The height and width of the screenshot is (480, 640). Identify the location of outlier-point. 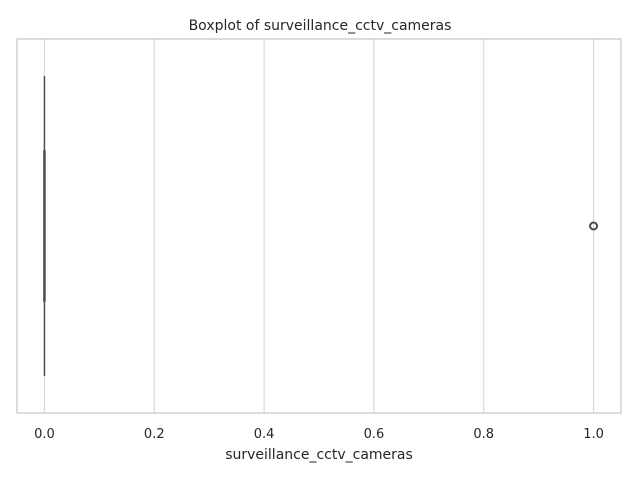
(594, 226).